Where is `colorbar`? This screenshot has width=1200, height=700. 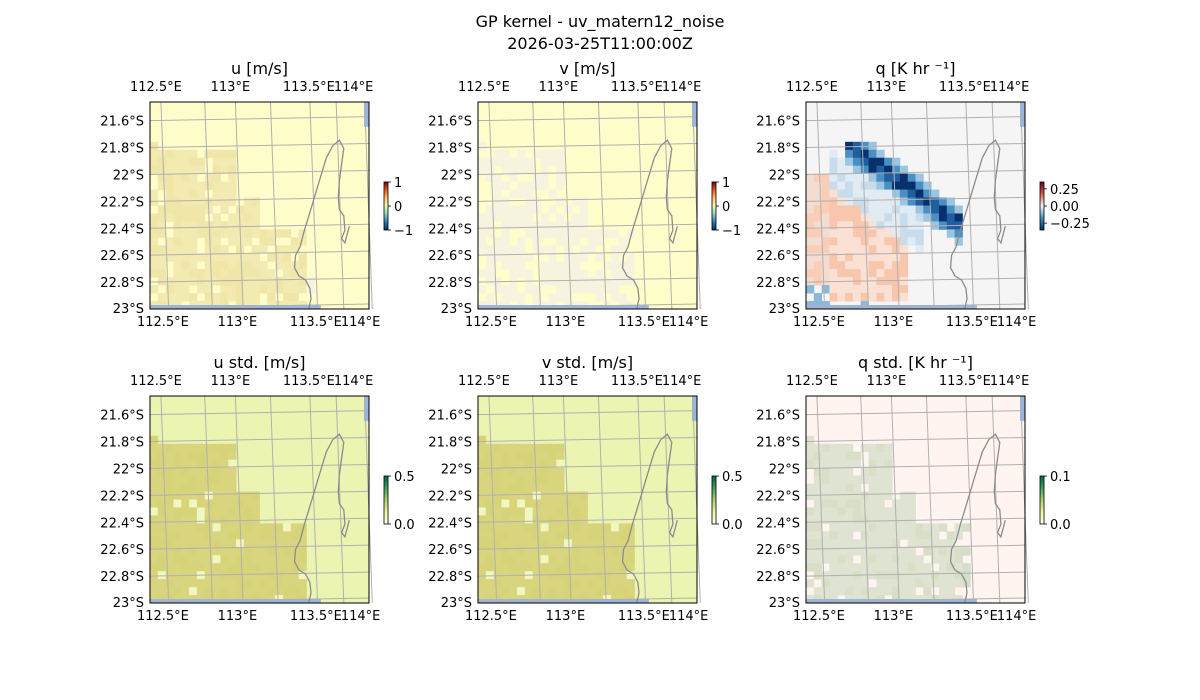 colorbar is located at coordinates (714, 500).